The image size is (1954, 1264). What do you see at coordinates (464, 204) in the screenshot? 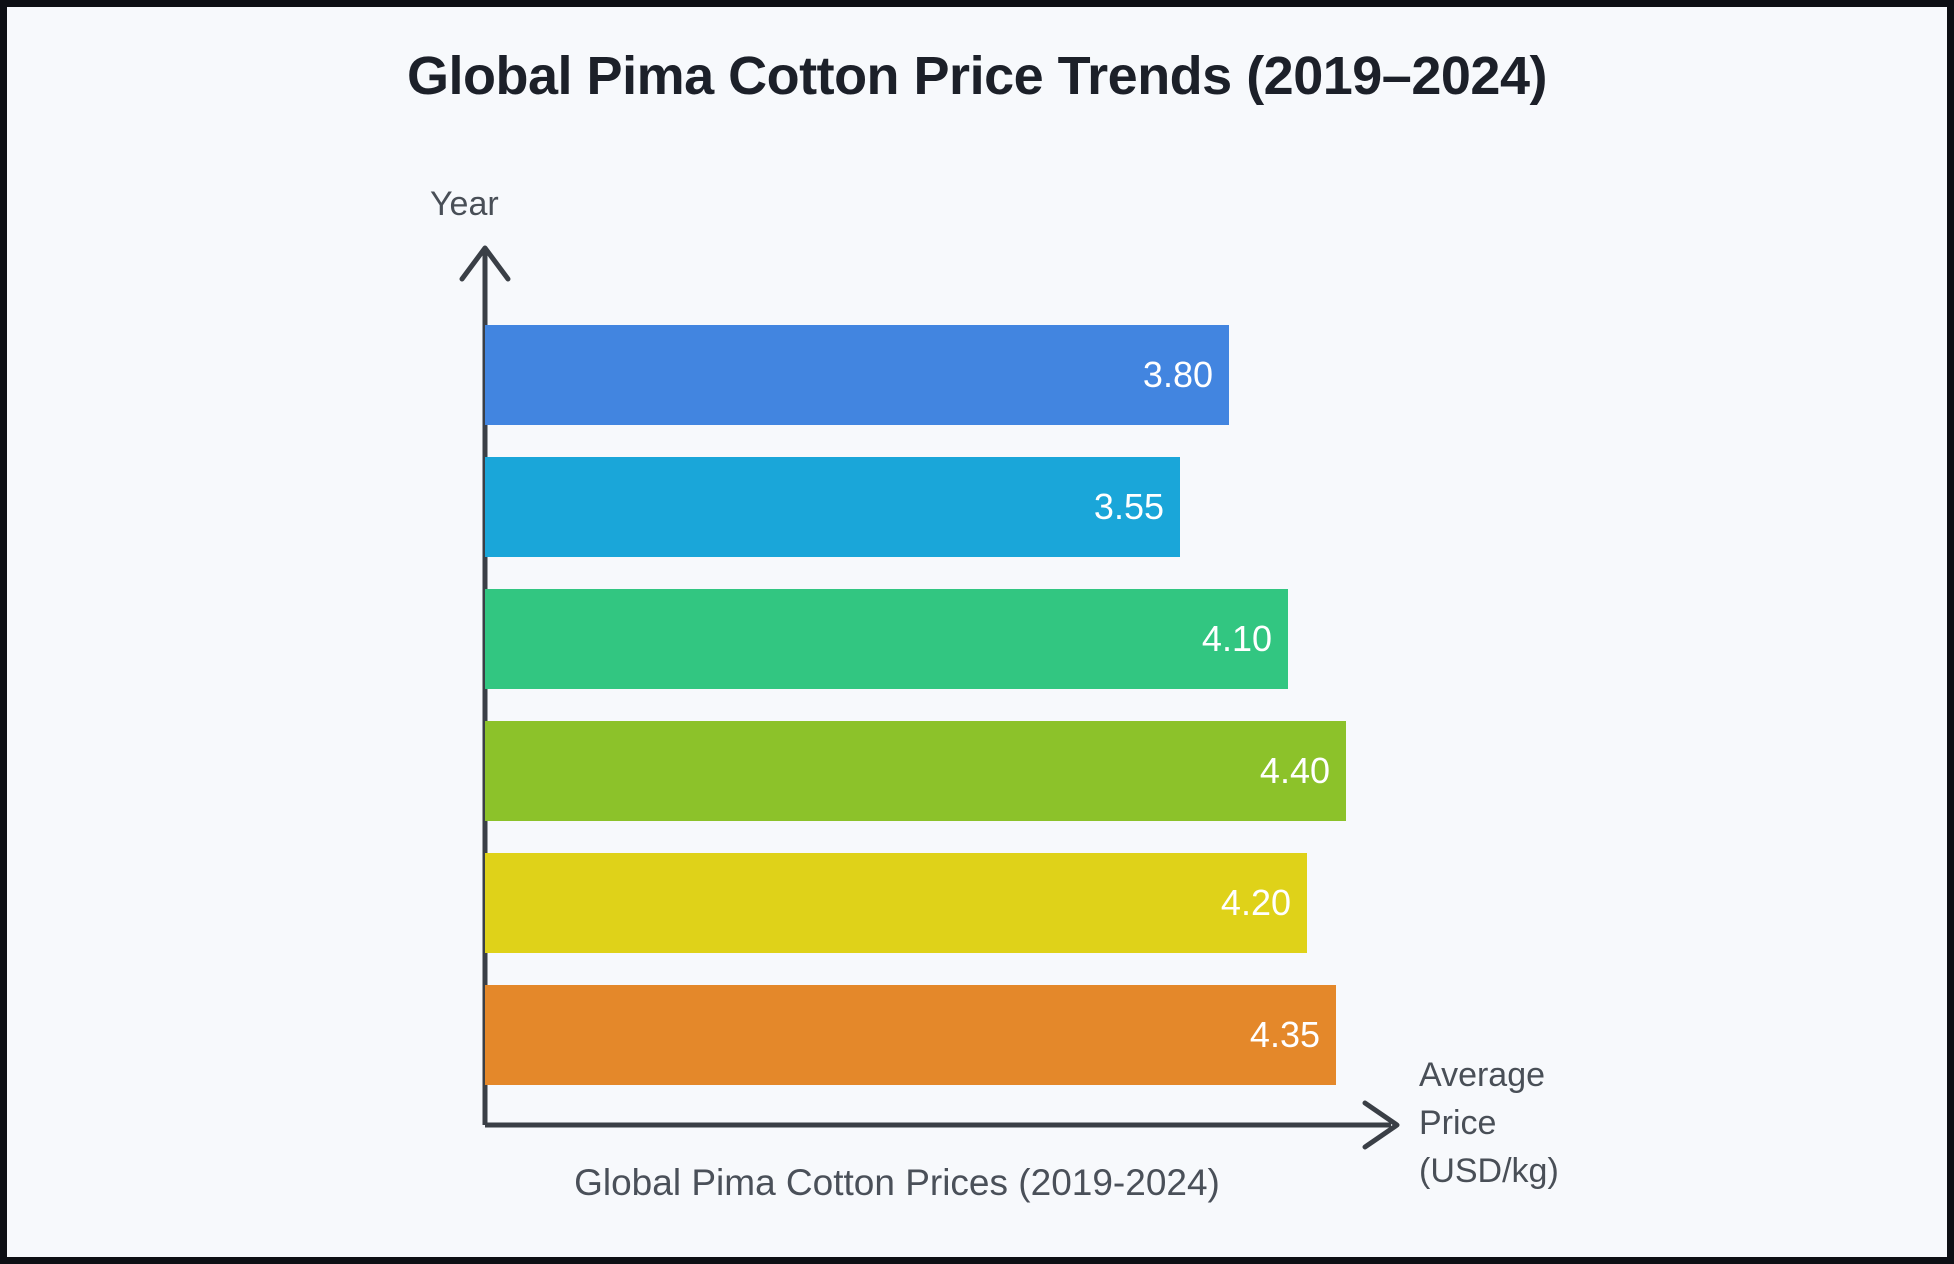
I see `y-axis-label: Year` at bounding box center [464, 204].